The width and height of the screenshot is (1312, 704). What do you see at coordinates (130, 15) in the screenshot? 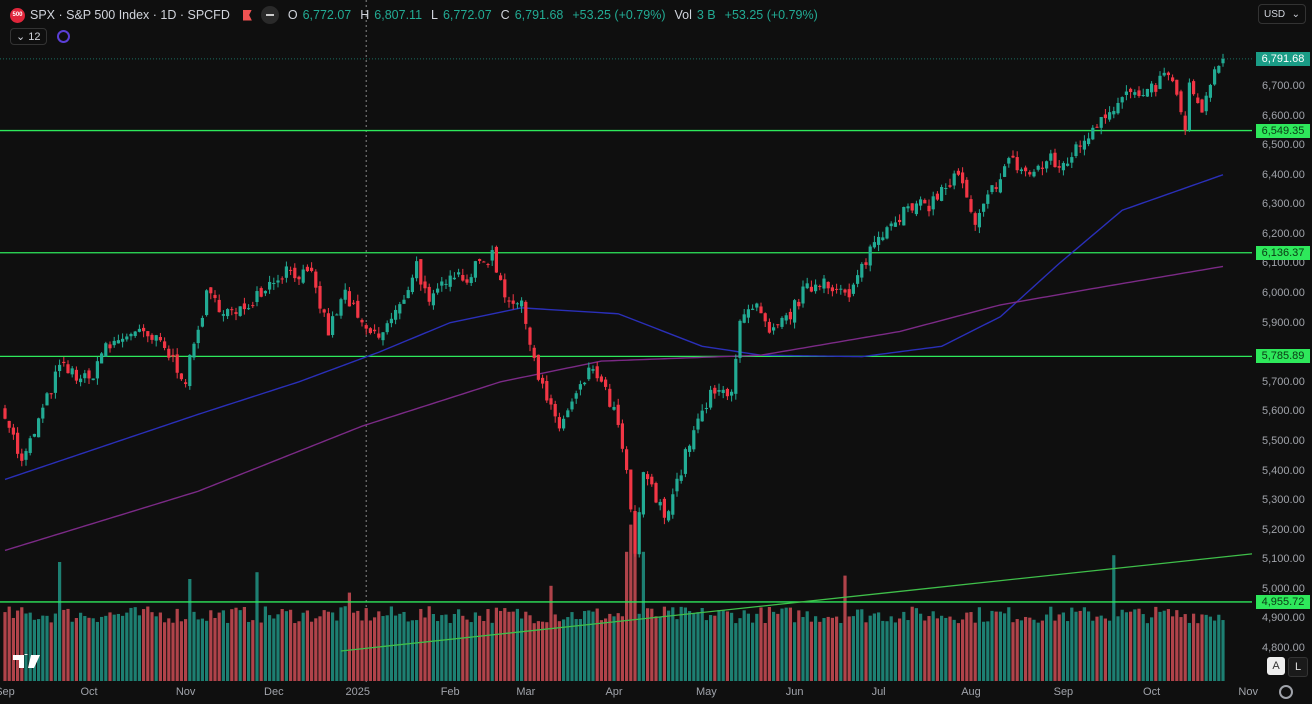
I see `symbol-title: SPX · S&P 500 Index · 1D · SPCFD` at bounding box center [130, 15].